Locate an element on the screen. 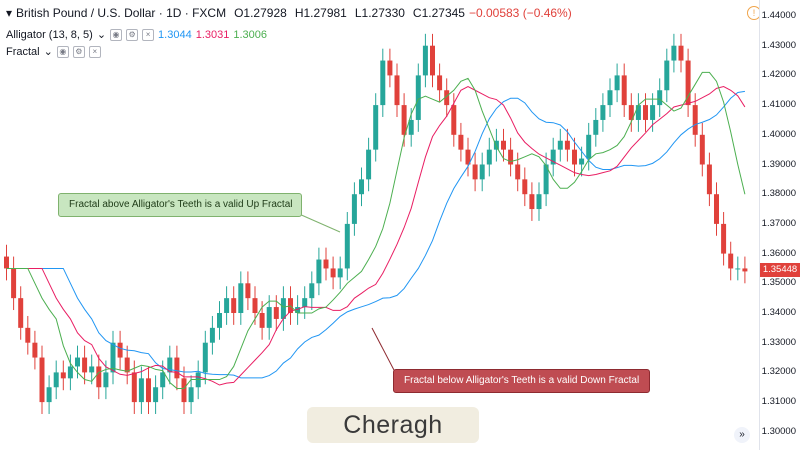 This screenshot has height=450, width=800. symbol-title: British Pound / U.S. Dollar · 1D · FXCM is located at coordinates (121, 13).